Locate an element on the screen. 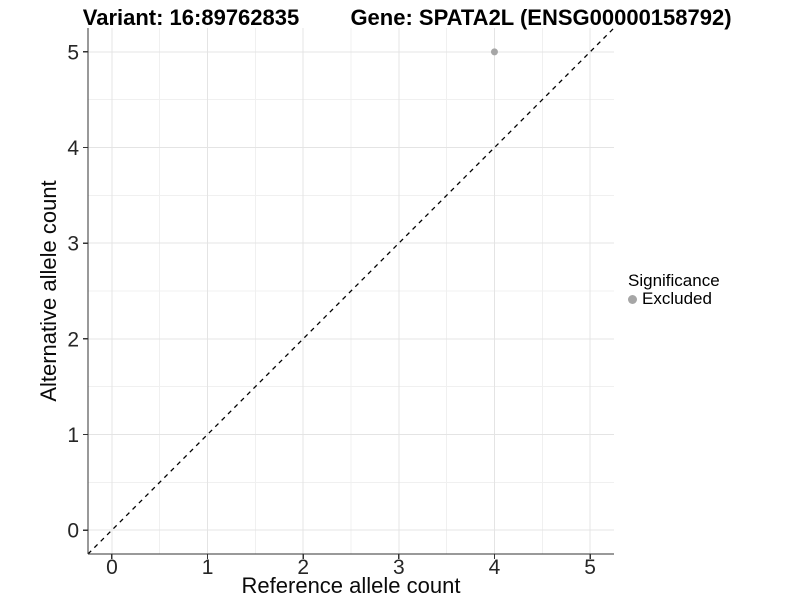  x-tick-label: 3 is located at coordinates (399, 567).